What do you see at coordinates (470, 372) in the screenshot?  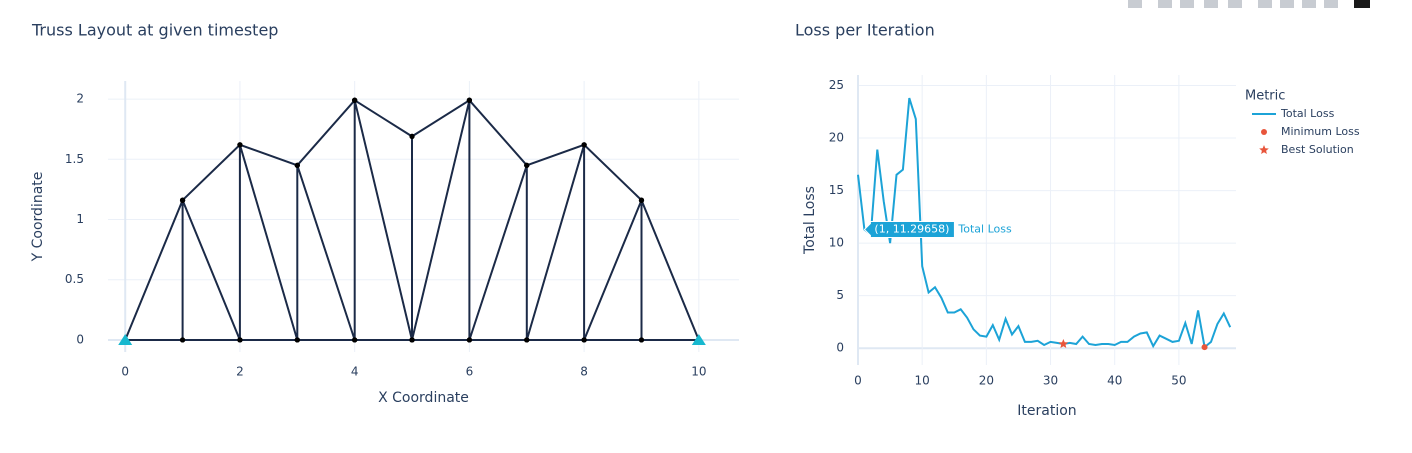 I see `x-tick-label: 6` at bounding box center [470, 372].